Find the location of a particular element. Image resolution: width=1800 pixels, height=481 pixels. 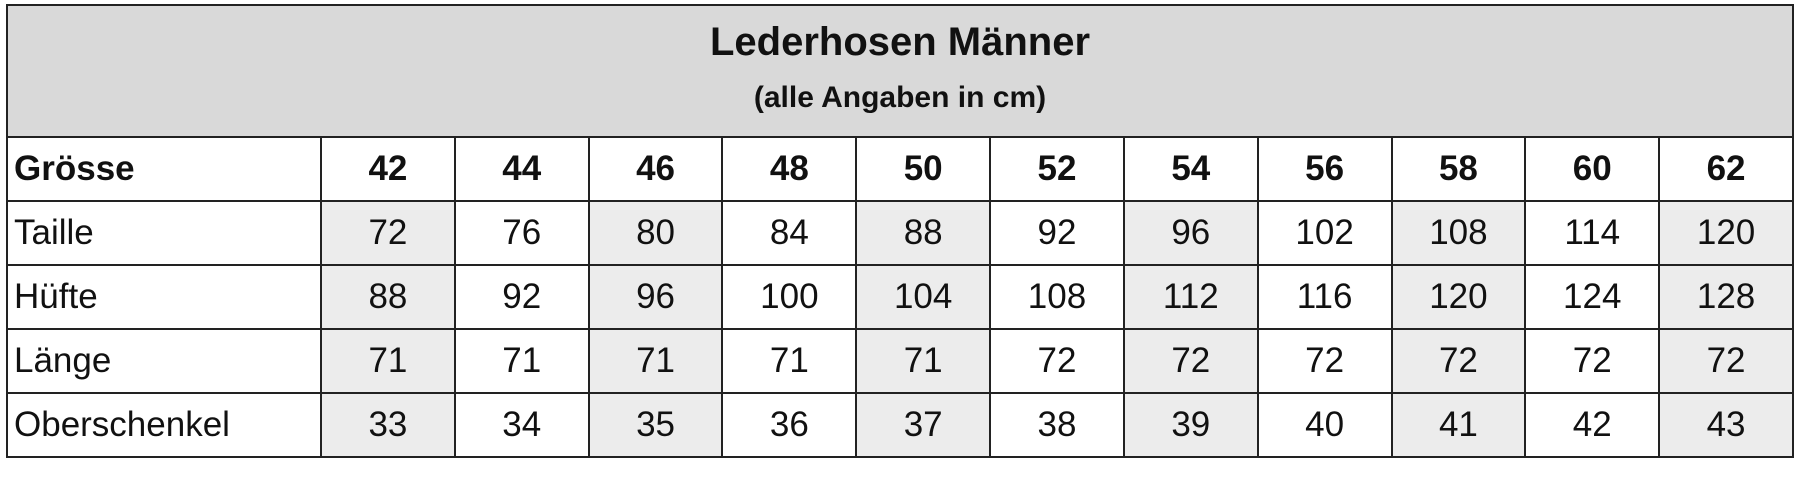

data-cell: 42 is located at coordinates (1592, 425).